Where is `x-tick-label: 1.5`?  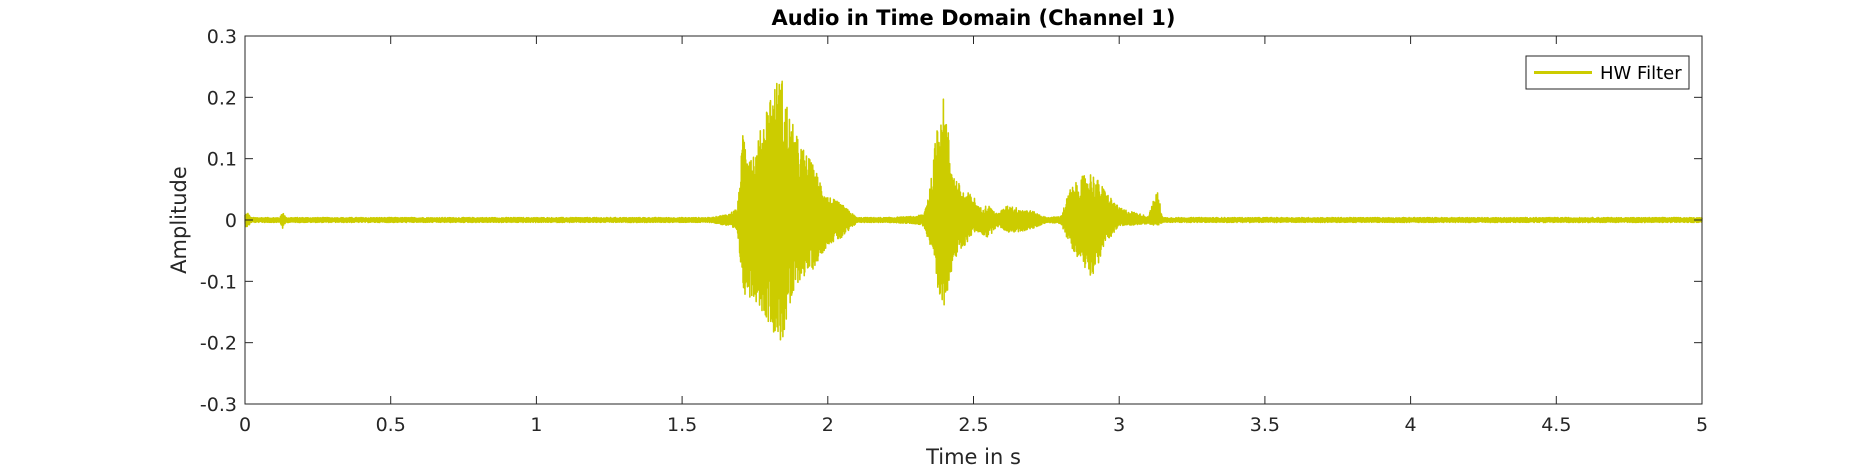 x-tick-label: 1.5 is located at coordinates (682, 425).